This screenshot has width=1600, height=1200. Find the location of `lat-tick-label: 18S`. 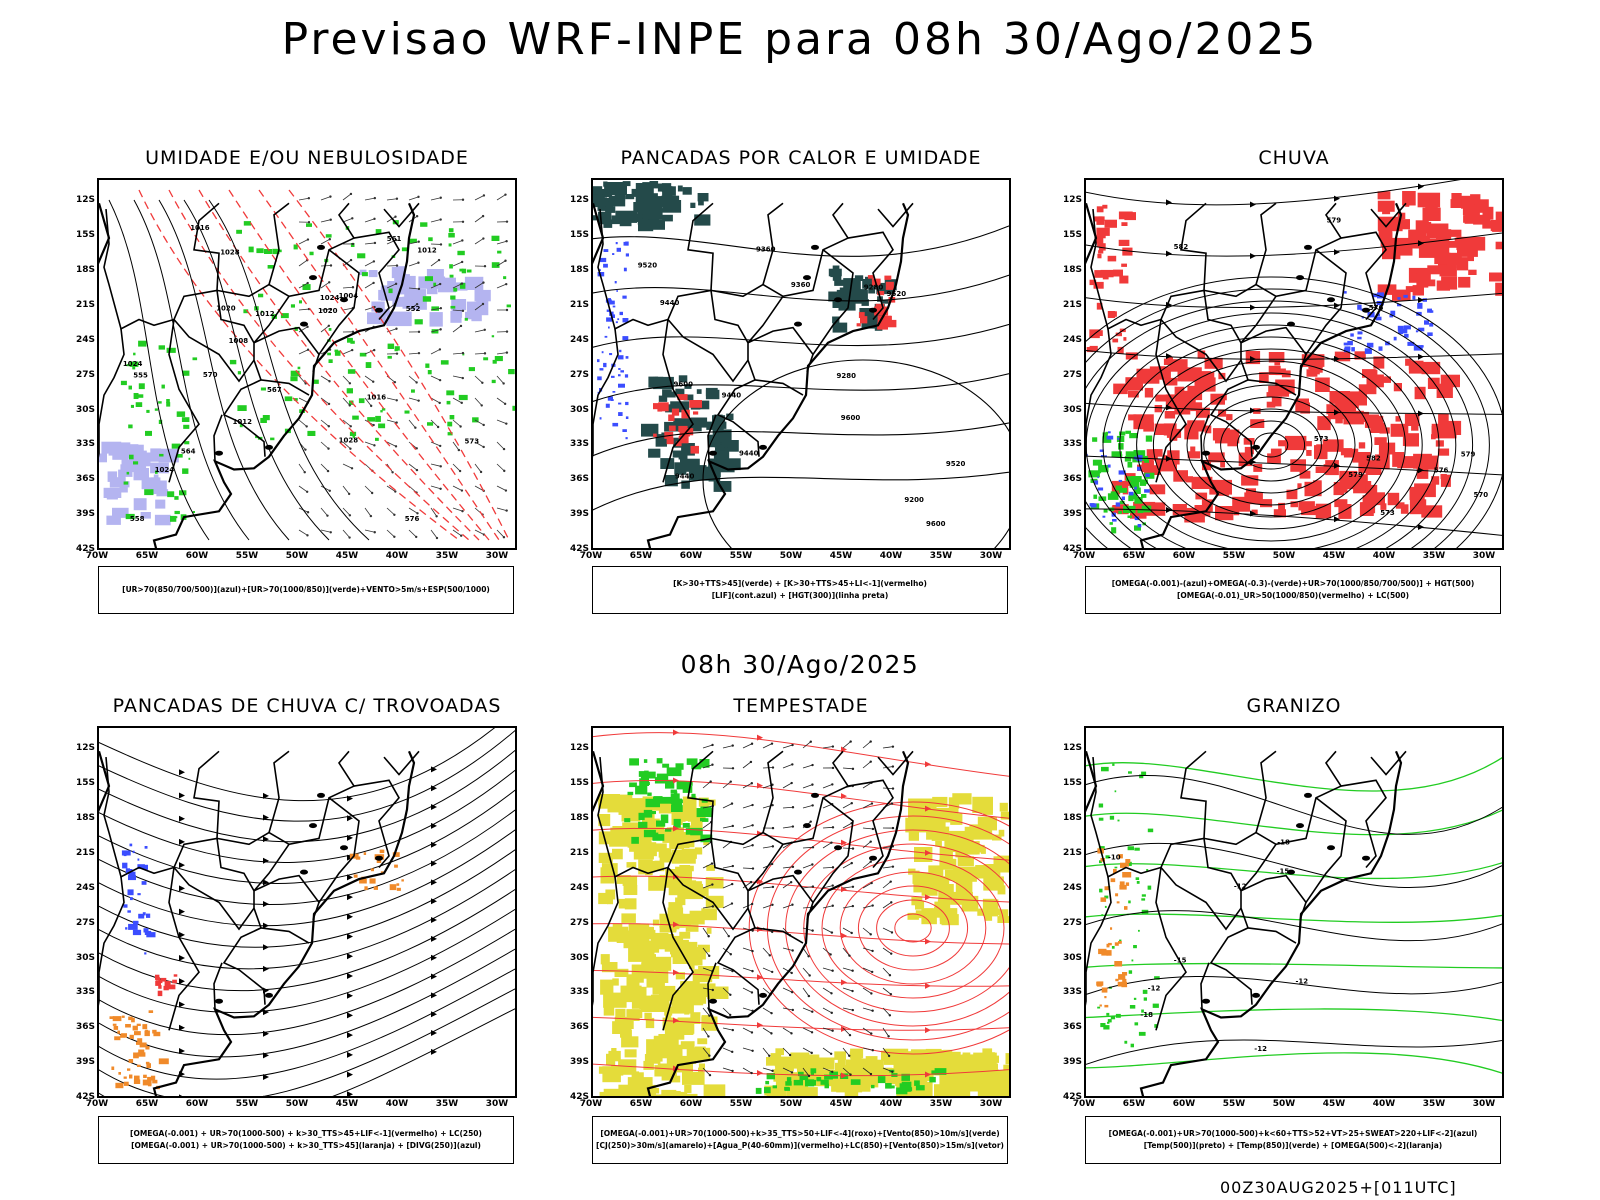

lat-tick-label: 18S is located at coordinates (579, 818).